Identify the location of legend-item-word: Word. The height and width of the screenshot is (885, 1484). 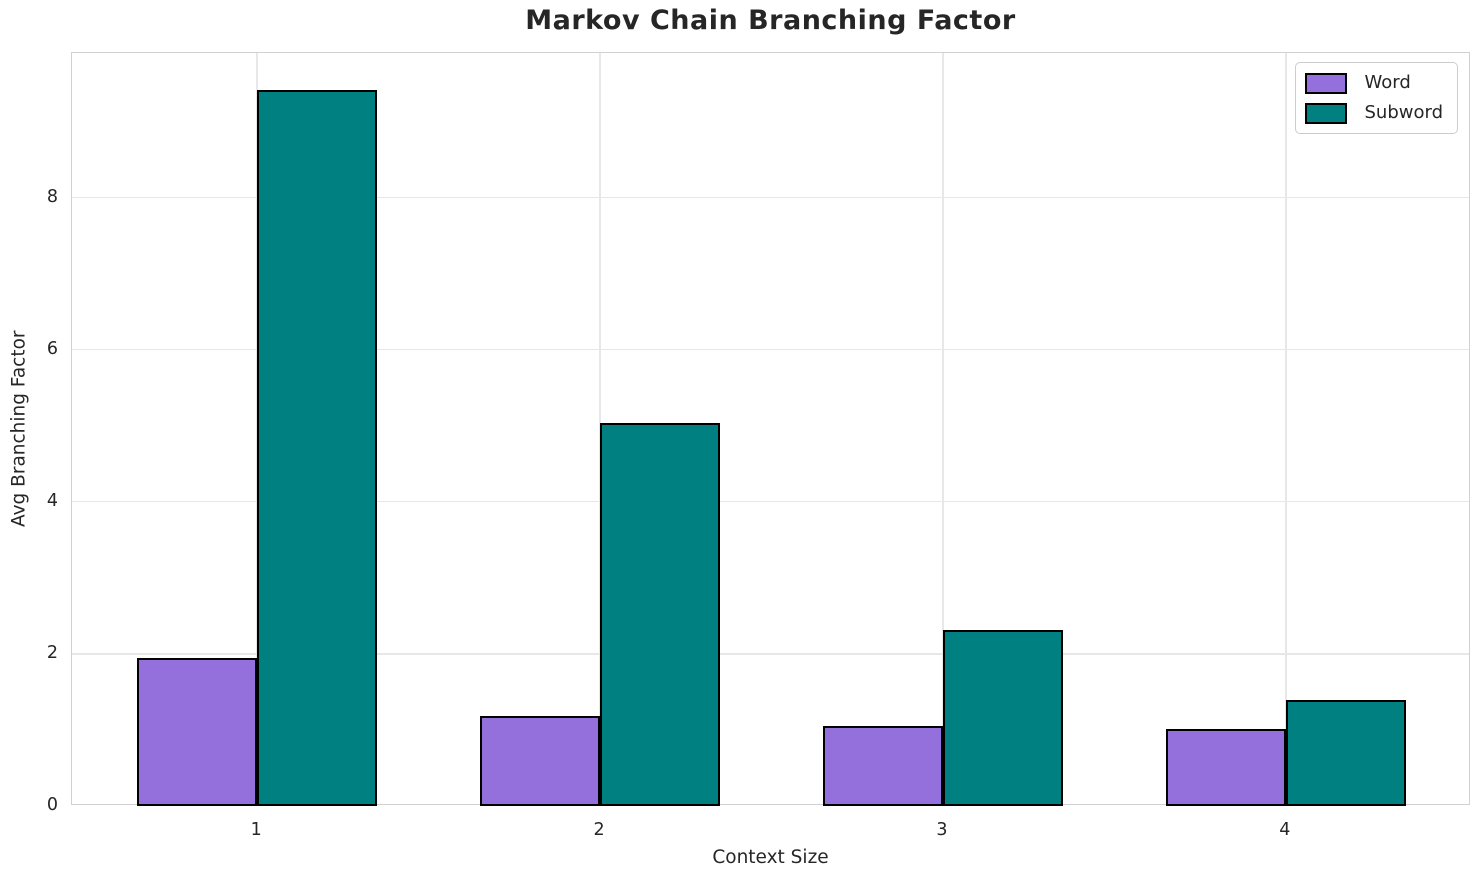
(1374, 83).